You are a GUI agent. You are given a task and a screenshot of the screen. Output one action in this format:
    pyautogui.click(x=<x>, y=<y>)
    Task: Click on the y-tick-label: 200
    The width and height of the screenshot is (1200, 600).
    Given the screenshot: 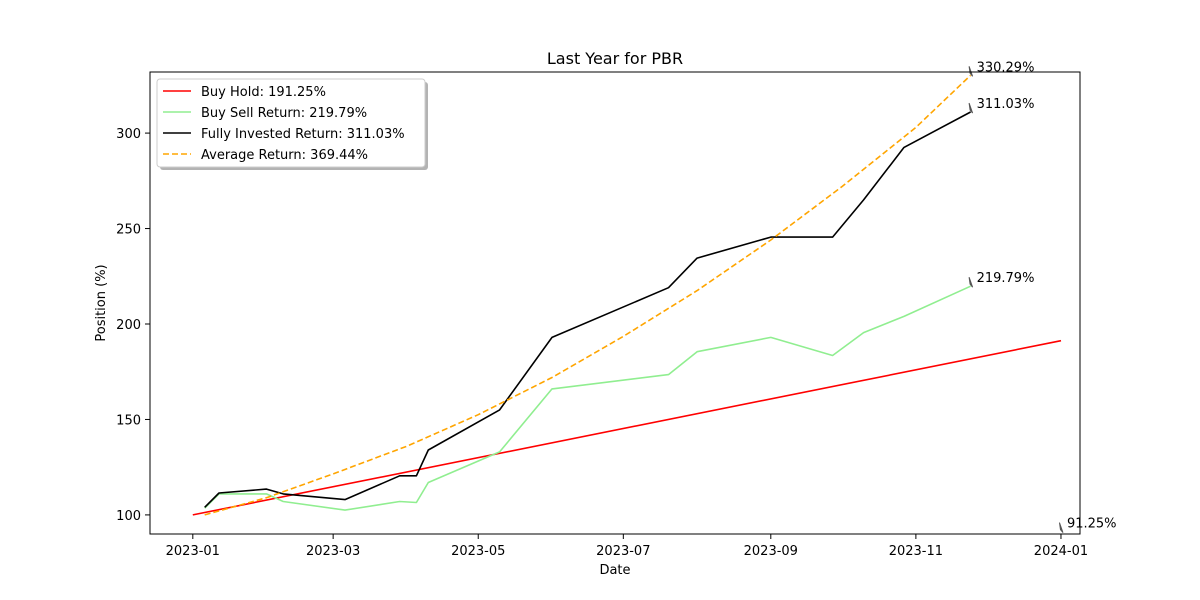 What is the action you would take?
    pyautogui.click(x=128, y=325)
    